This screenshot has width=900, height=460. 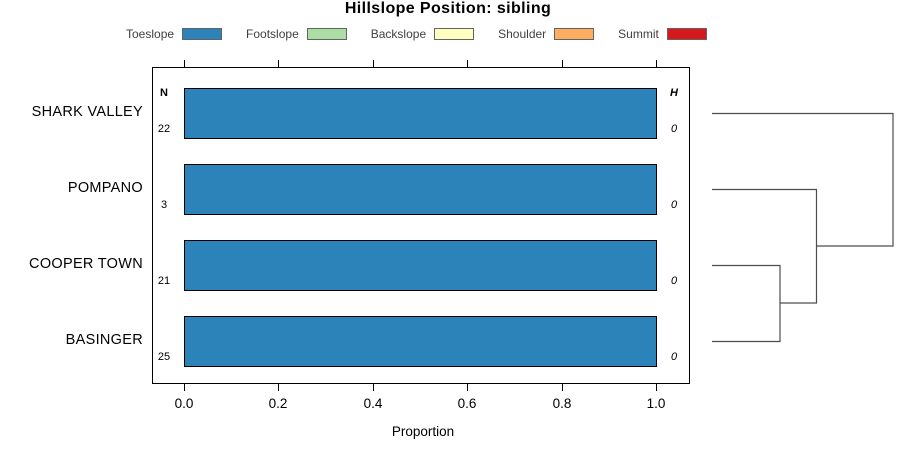 I want to click on x-tick-label: 0.0, so click(x=184, y=403).